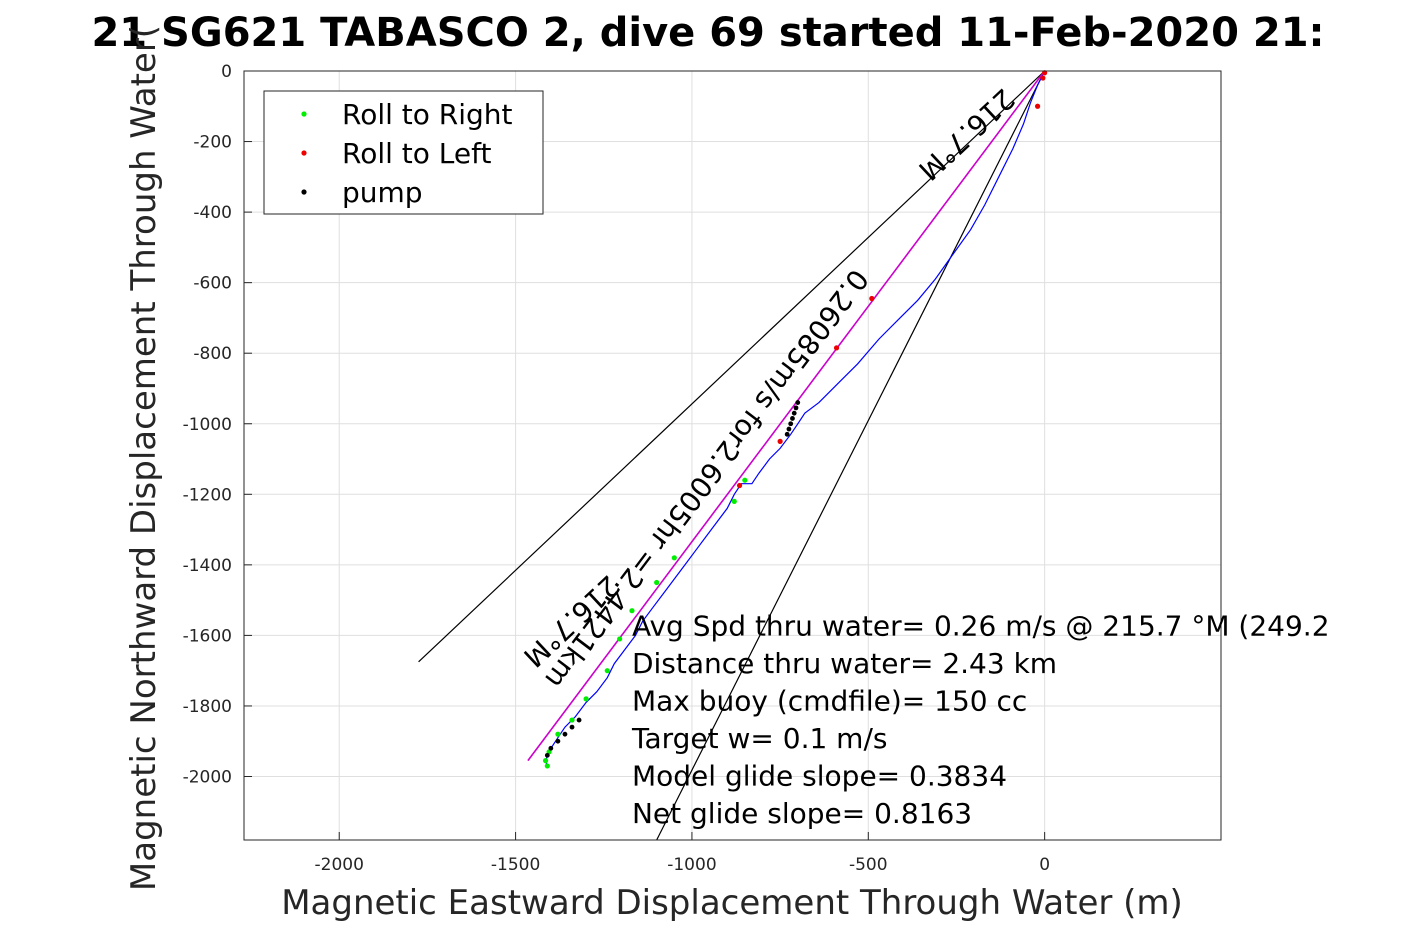  What do you see at coordinates (207, 425) in the screenshot?
I see `y-tick-label: -1000` at bounding box center [207, 425].